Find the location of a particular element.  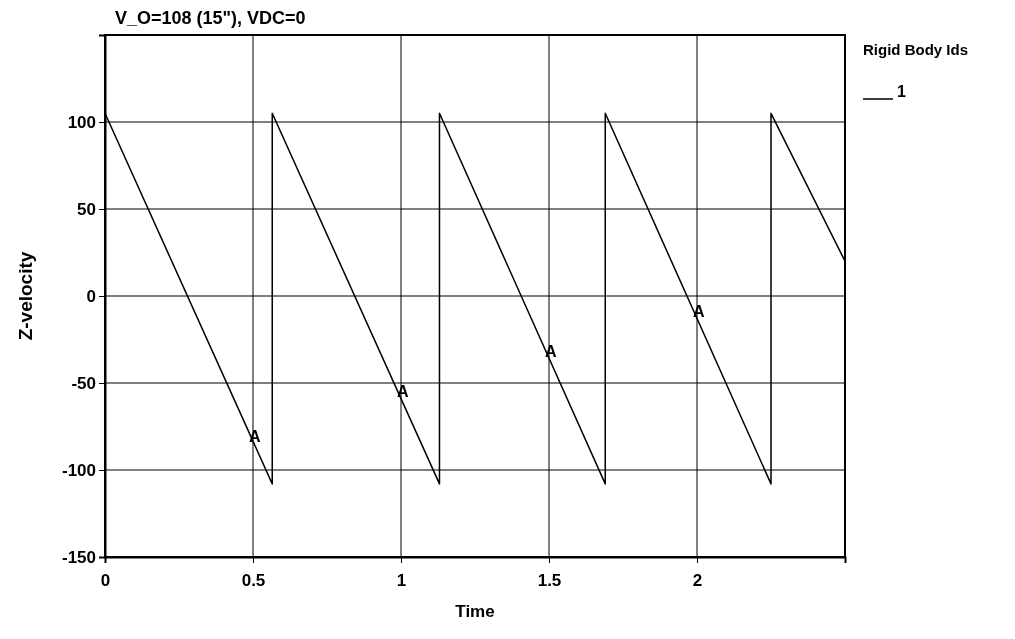

y-tick-label: 100 is located at coordinates (81, 122).